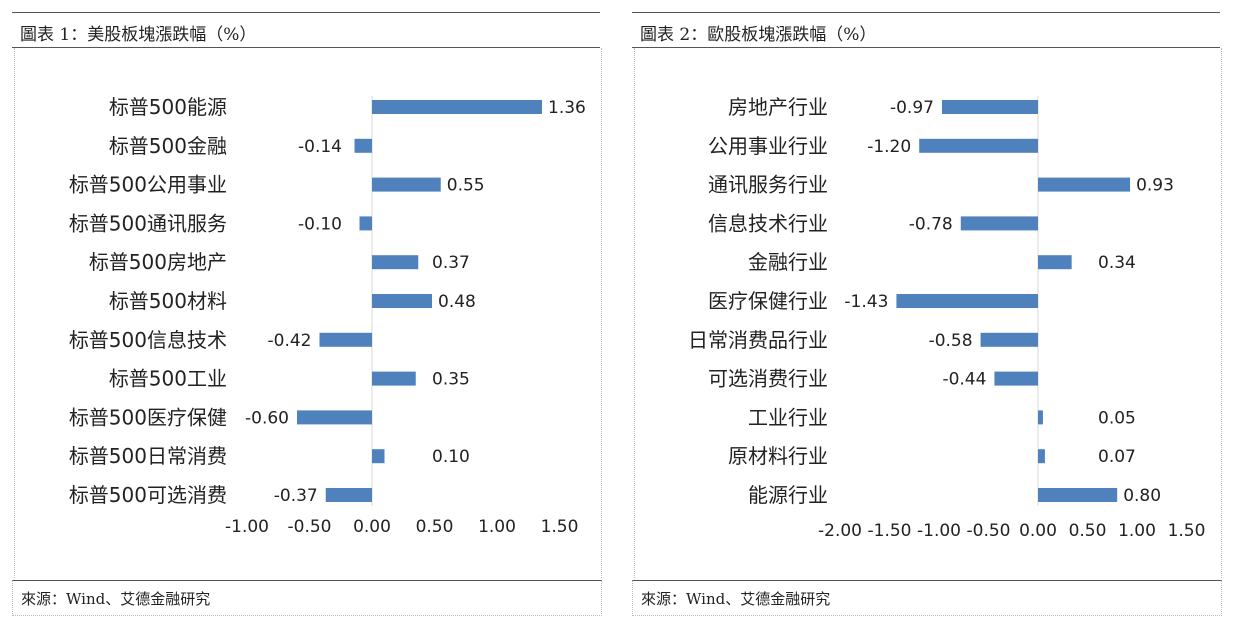 This screenshot has height=630, width=1234. I want to click on data-label: -0.42, so click(290, 341).